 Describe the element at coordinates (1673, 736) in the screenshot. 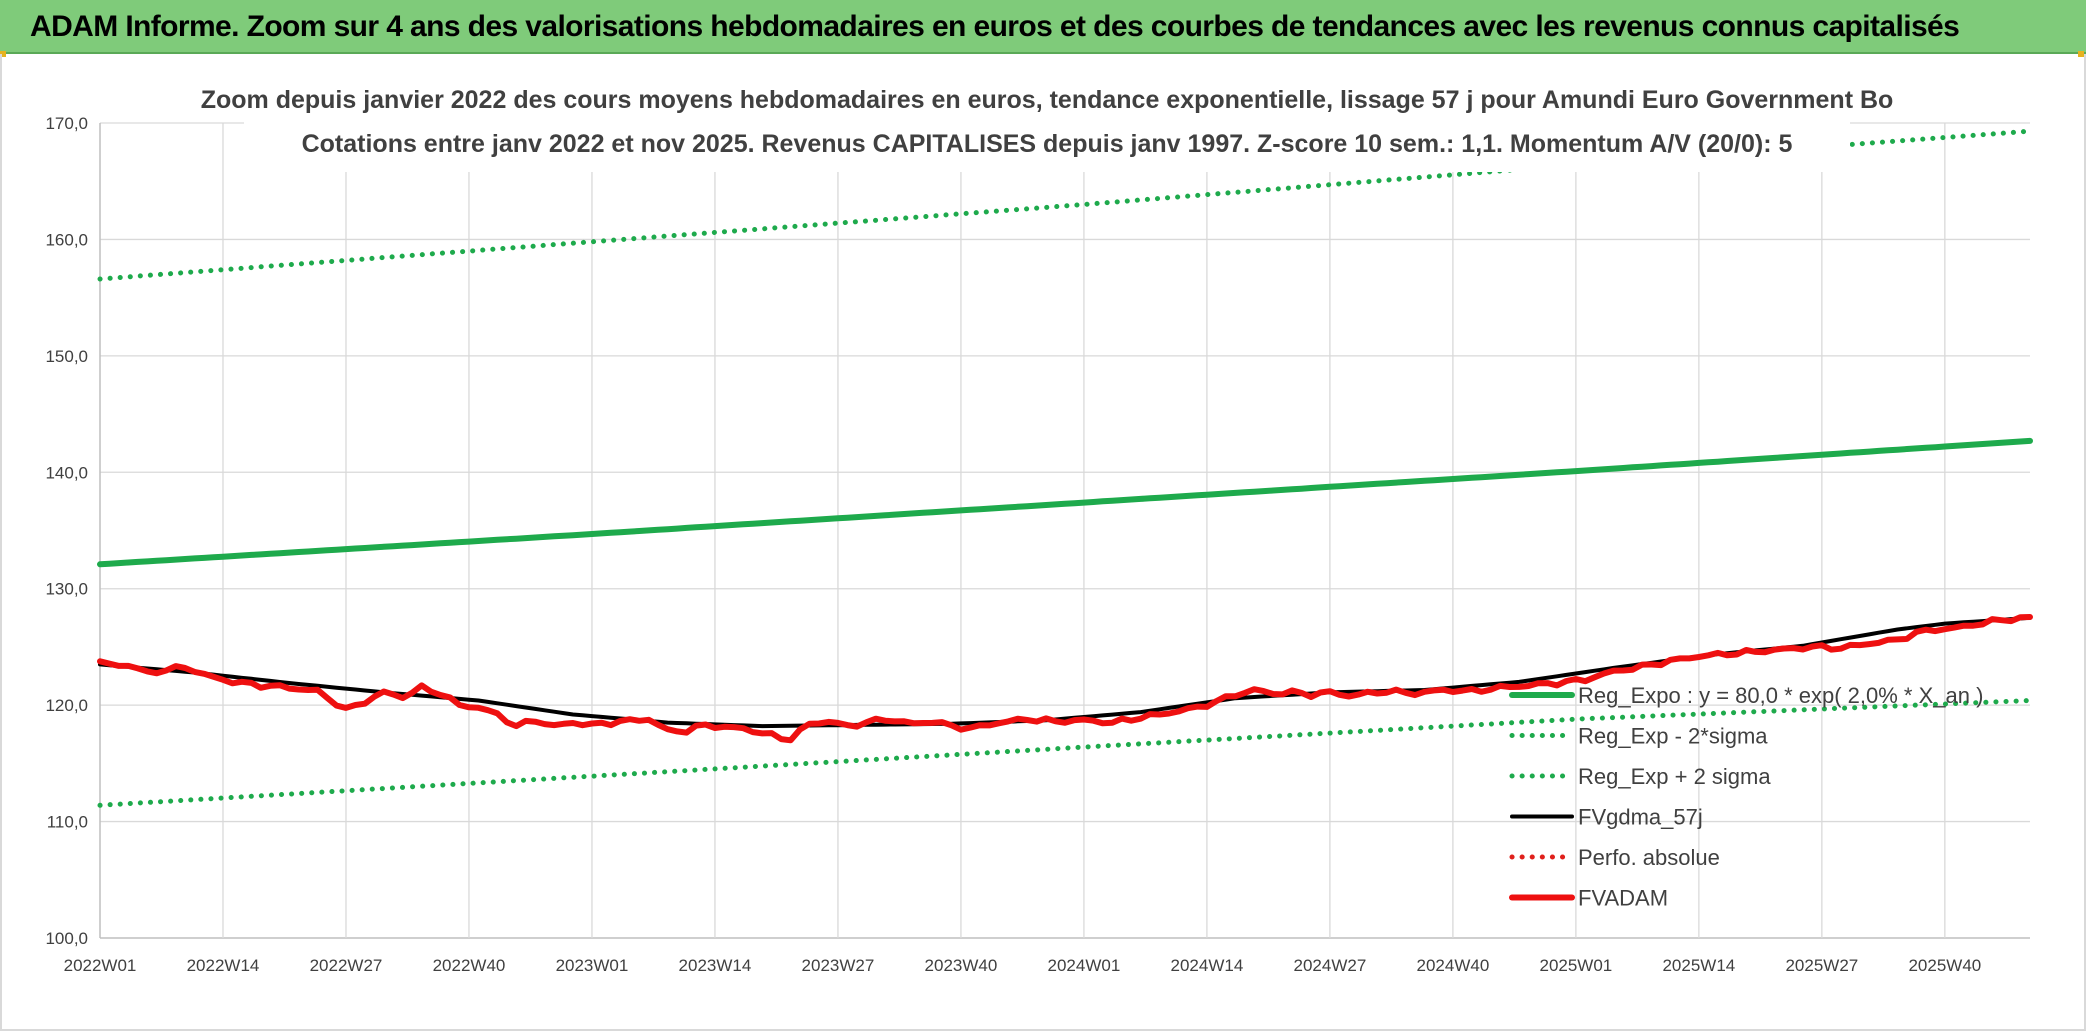

I see `legend-reg-exp-minus-label: Reg_Exp - 2*sigma` at that location.